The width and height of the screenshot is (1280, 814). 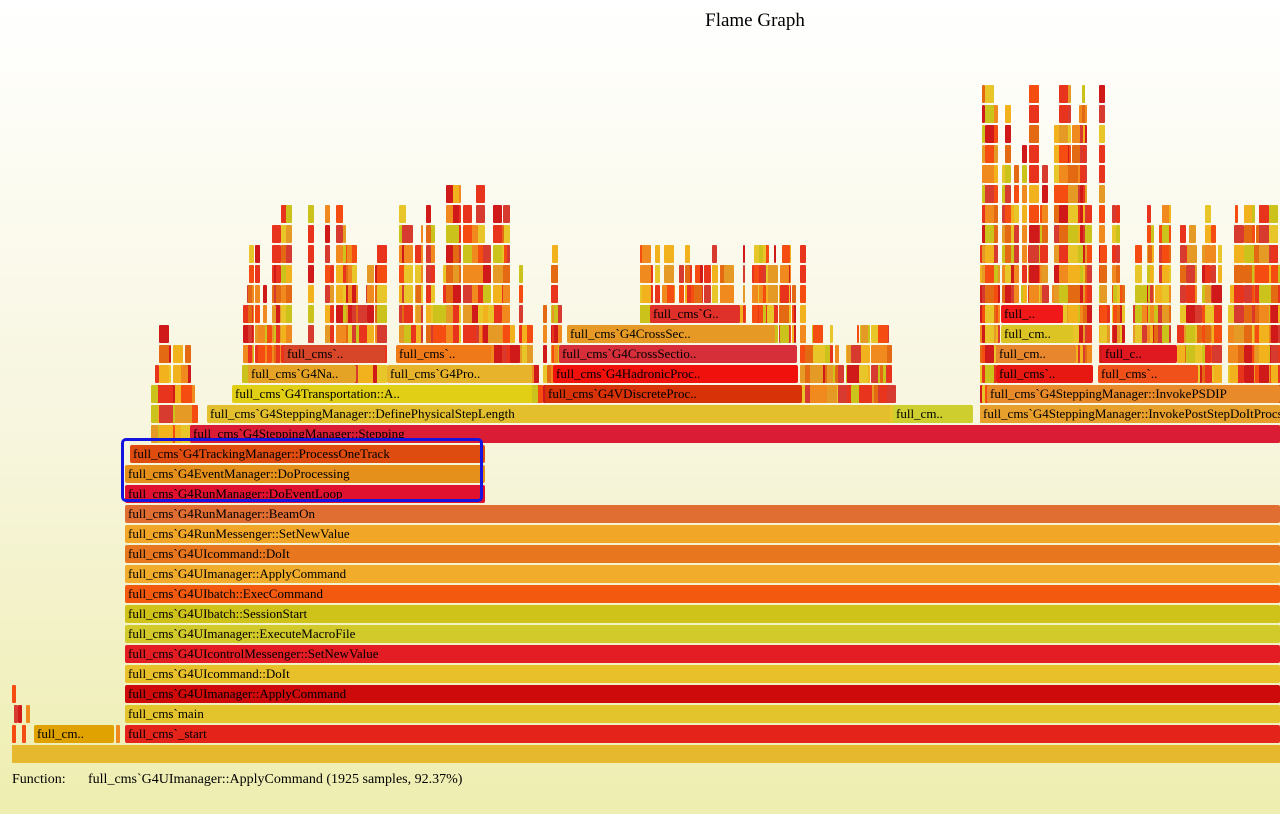 What do you see at coordinates (1133, 394) in the screenshot?
I see `flame-frame: full_cms`G4SteppingManager::InvokePSDIP` at bounding box center [1133, 394].